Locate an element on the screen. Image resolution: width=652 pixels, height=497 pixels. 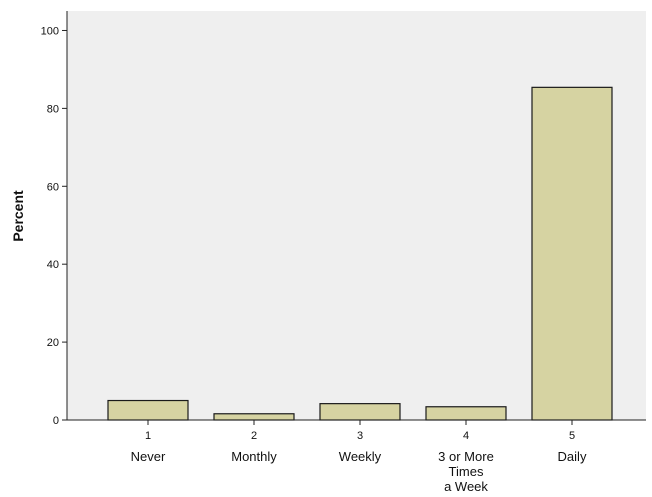
y-tick-label: 100 is located at coordinates (50, 31).